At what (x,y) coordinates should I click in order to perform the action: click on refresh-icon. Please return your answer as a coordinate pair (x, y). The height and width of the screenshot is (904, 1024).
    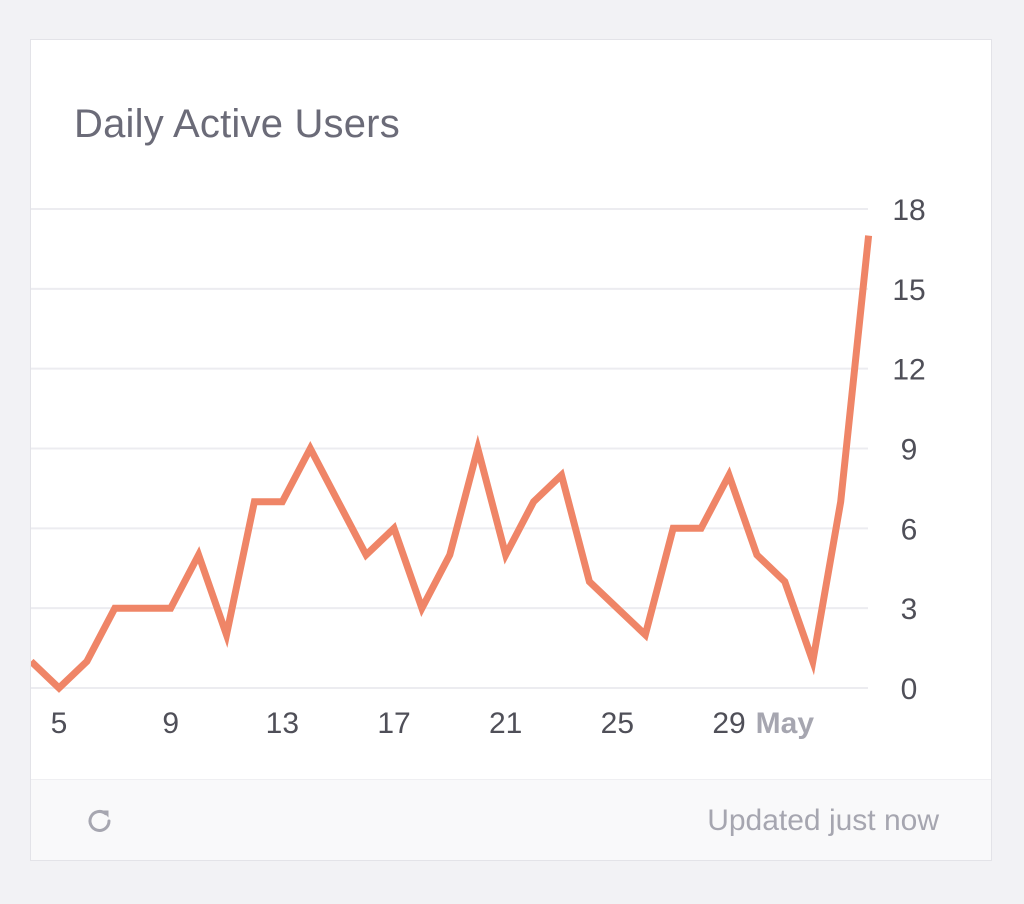
    Looking at the image, I should click on (100, 821).